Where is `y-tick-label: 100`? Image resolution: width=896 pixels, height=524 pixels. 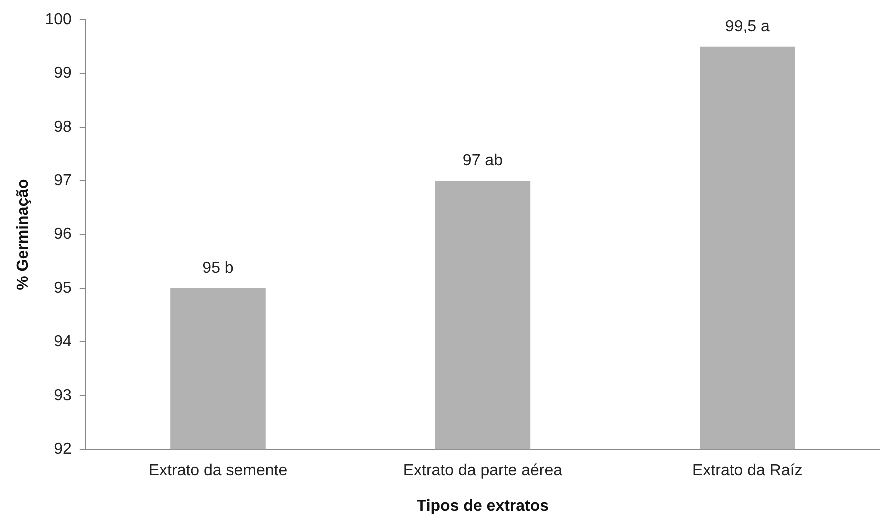 y-tick-label: 100 is located at coordinates (58, 19).